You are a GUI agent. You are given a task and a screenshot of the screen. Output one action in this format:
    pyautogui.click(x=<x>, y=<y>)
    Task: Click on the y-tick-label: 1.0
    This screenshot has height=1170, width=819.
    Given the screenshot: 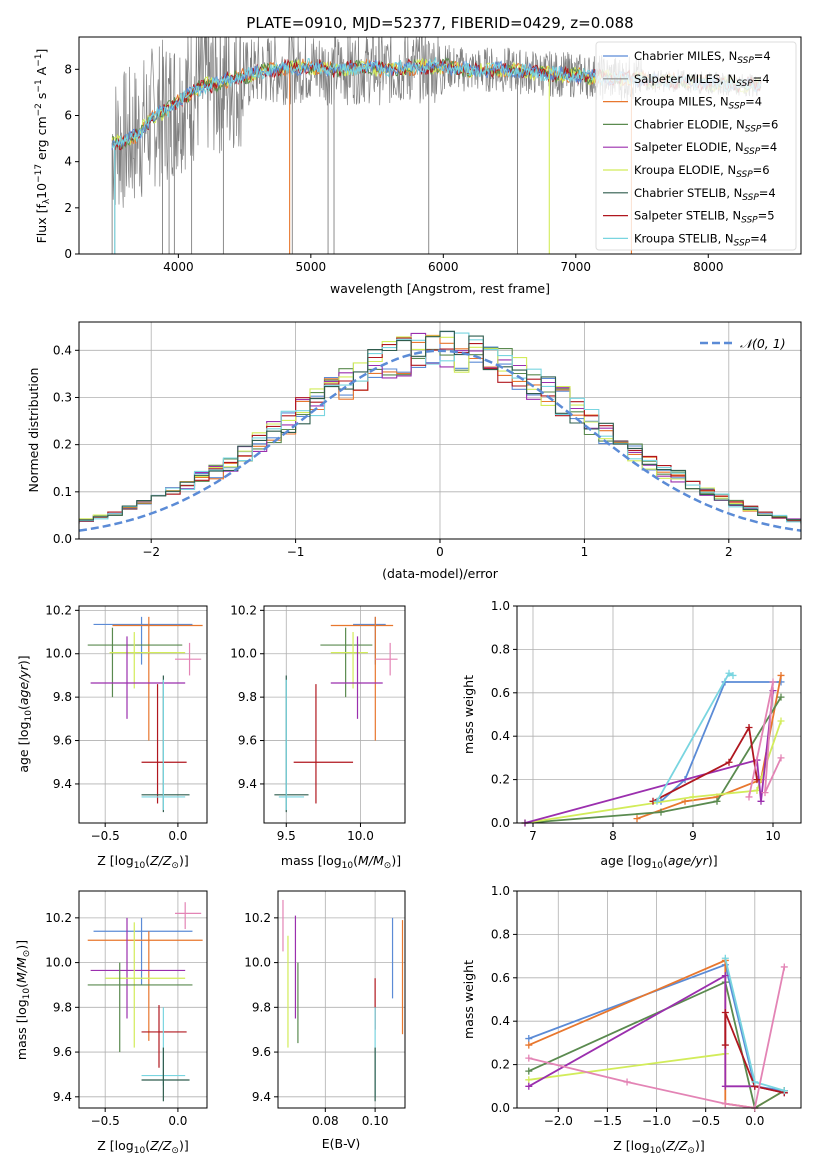 What is the action you would take?
    pyautogui.click(x=500, y=891)
    